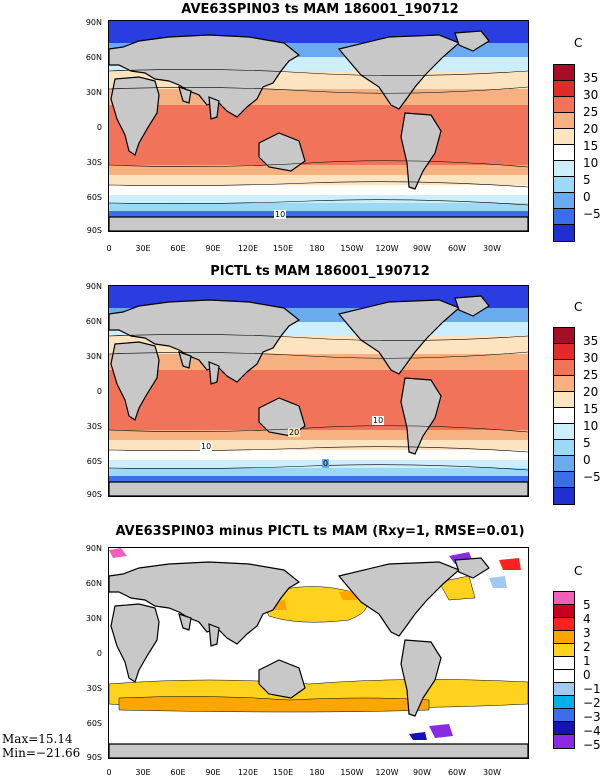 This screenshot has height=782, width=605. What do you see at coordinates (457, 248) in the screenshot?
I see `lon-label: 60W` at bounding box center [457, 248].